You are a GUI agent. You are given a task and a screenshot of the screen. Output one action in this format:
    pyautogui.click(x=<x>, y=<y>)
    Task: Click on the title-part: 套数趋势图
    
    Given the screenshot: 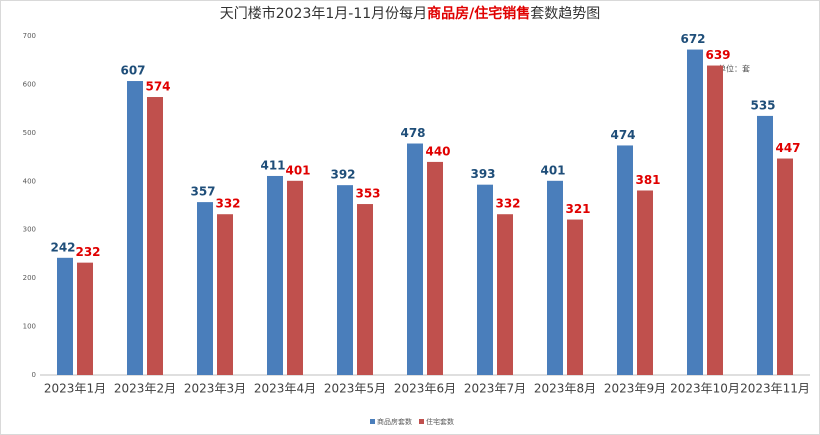 What is the action you would take?
    pyautogui.click(x=565, y=14)
    